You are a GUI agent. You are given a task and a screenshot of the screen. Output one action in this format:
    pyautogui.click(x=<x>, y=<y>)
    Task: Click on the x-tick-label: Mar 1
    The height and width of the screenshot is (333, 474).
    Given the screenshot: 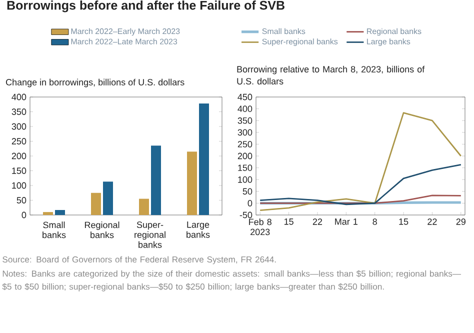 What is the action you would take?
    pyautogui.click(x=346, y=221)
    